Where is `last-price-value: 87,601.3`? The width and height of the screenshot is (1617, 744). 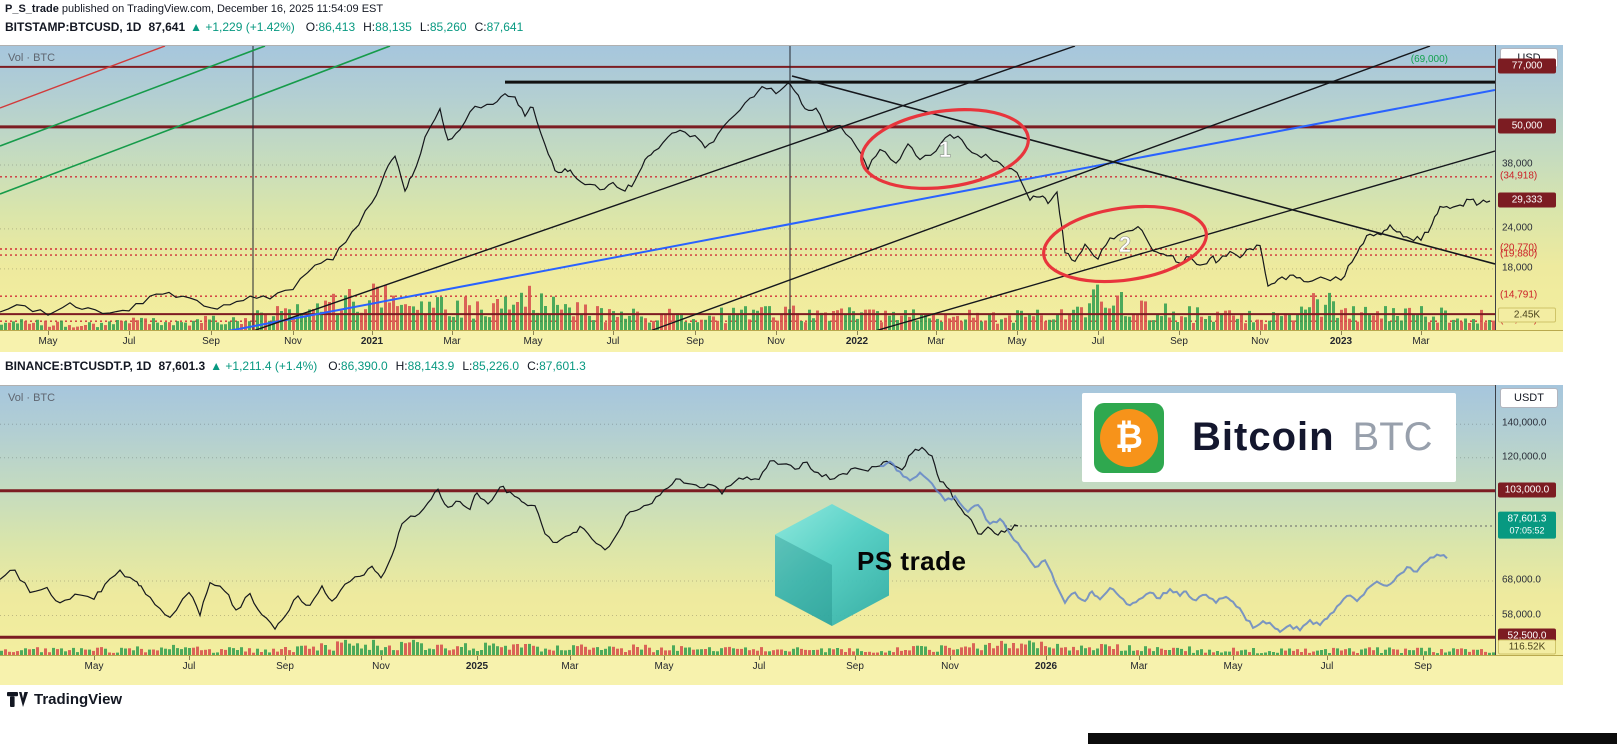
last-price-value: 87,601.3 is located at coordinates (1527, 519).